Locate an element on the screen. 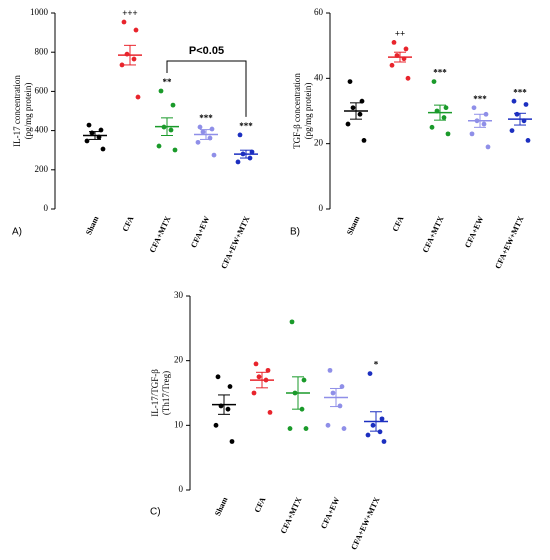 Image resolution: width=550 pixels, height=560 pixels. significance: ** is located at coordinates (168, 82).